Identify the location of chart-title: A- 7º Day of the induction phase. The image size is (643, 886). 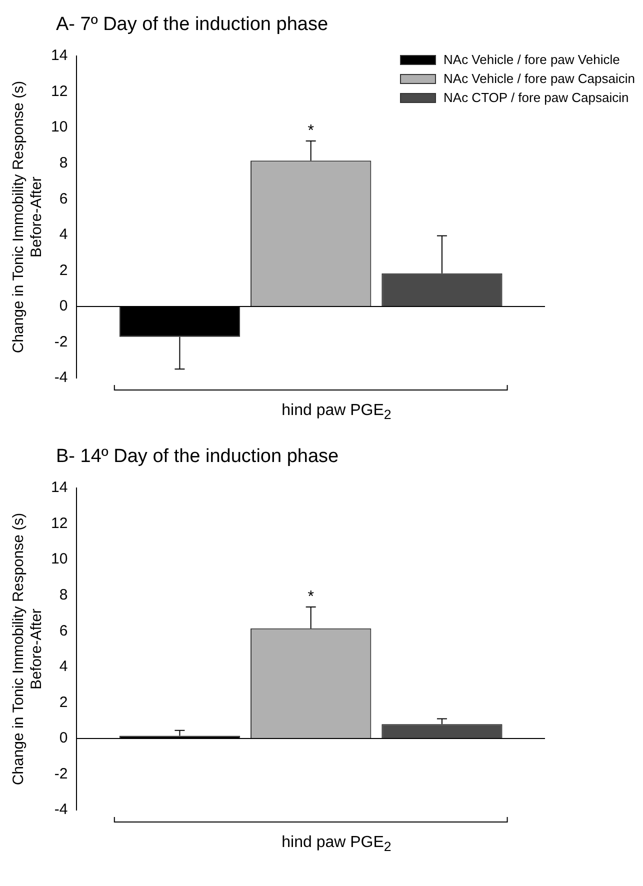
(192, 25).